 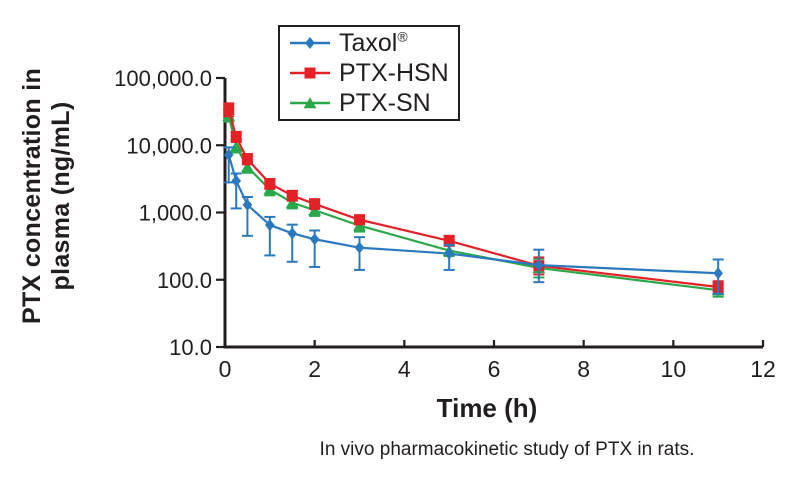 I want to click on x-tick-label: 6, so click(x=494, y=369).